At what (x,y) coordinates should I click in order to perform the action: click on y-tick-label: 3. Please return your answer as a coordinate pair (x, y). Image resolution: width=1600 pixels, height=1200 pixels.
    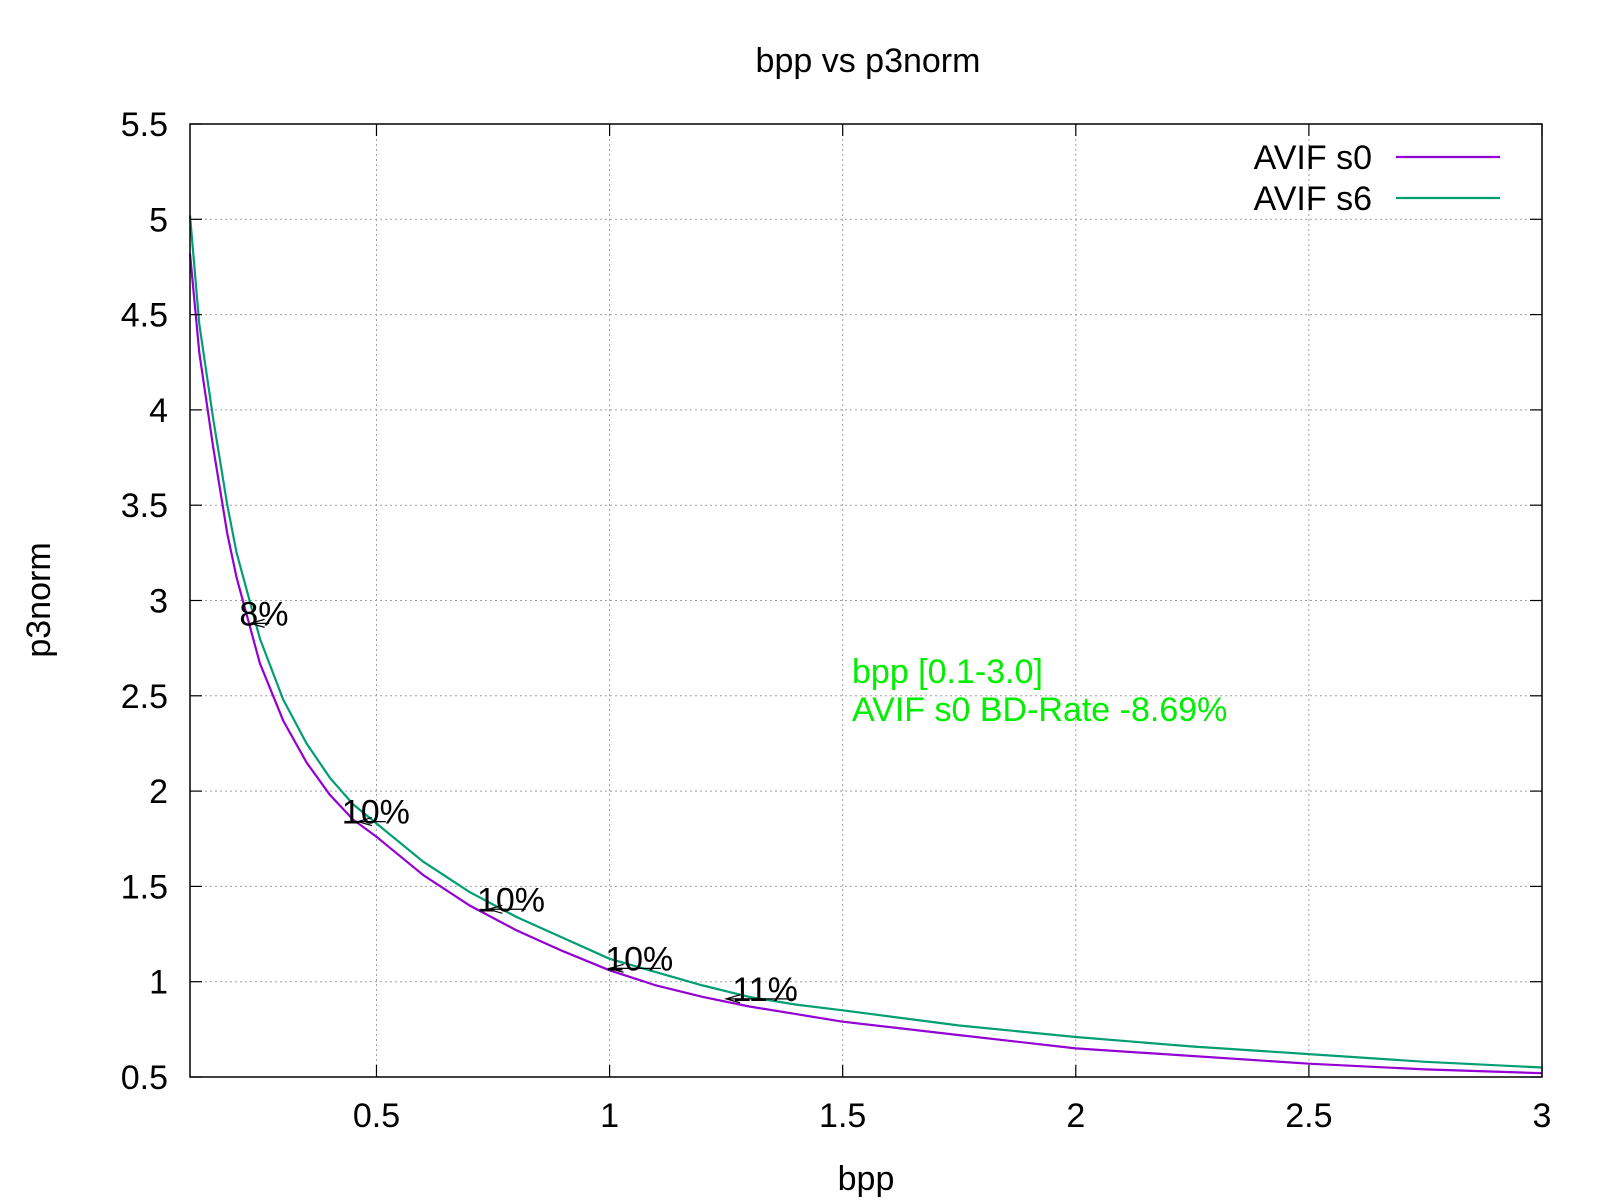
    Looking at the image, I should click on (158, 602).